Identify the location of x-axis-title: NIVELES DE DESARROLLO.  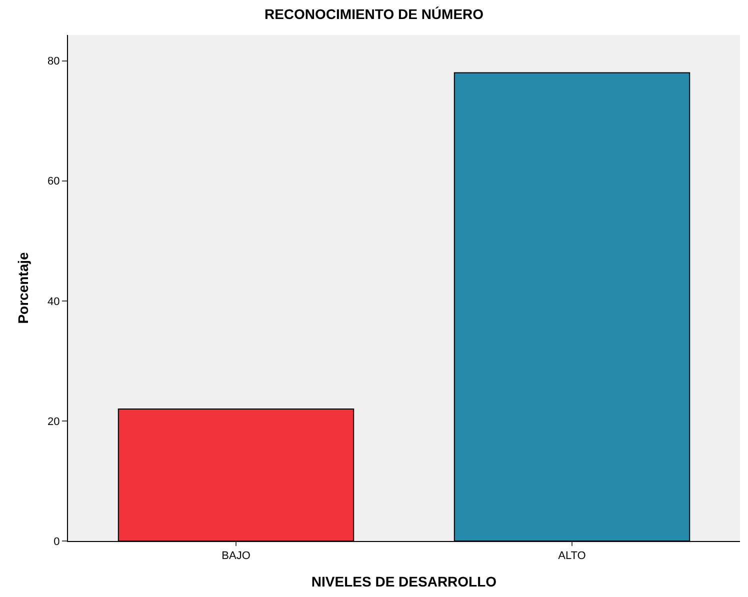
(404, 582).